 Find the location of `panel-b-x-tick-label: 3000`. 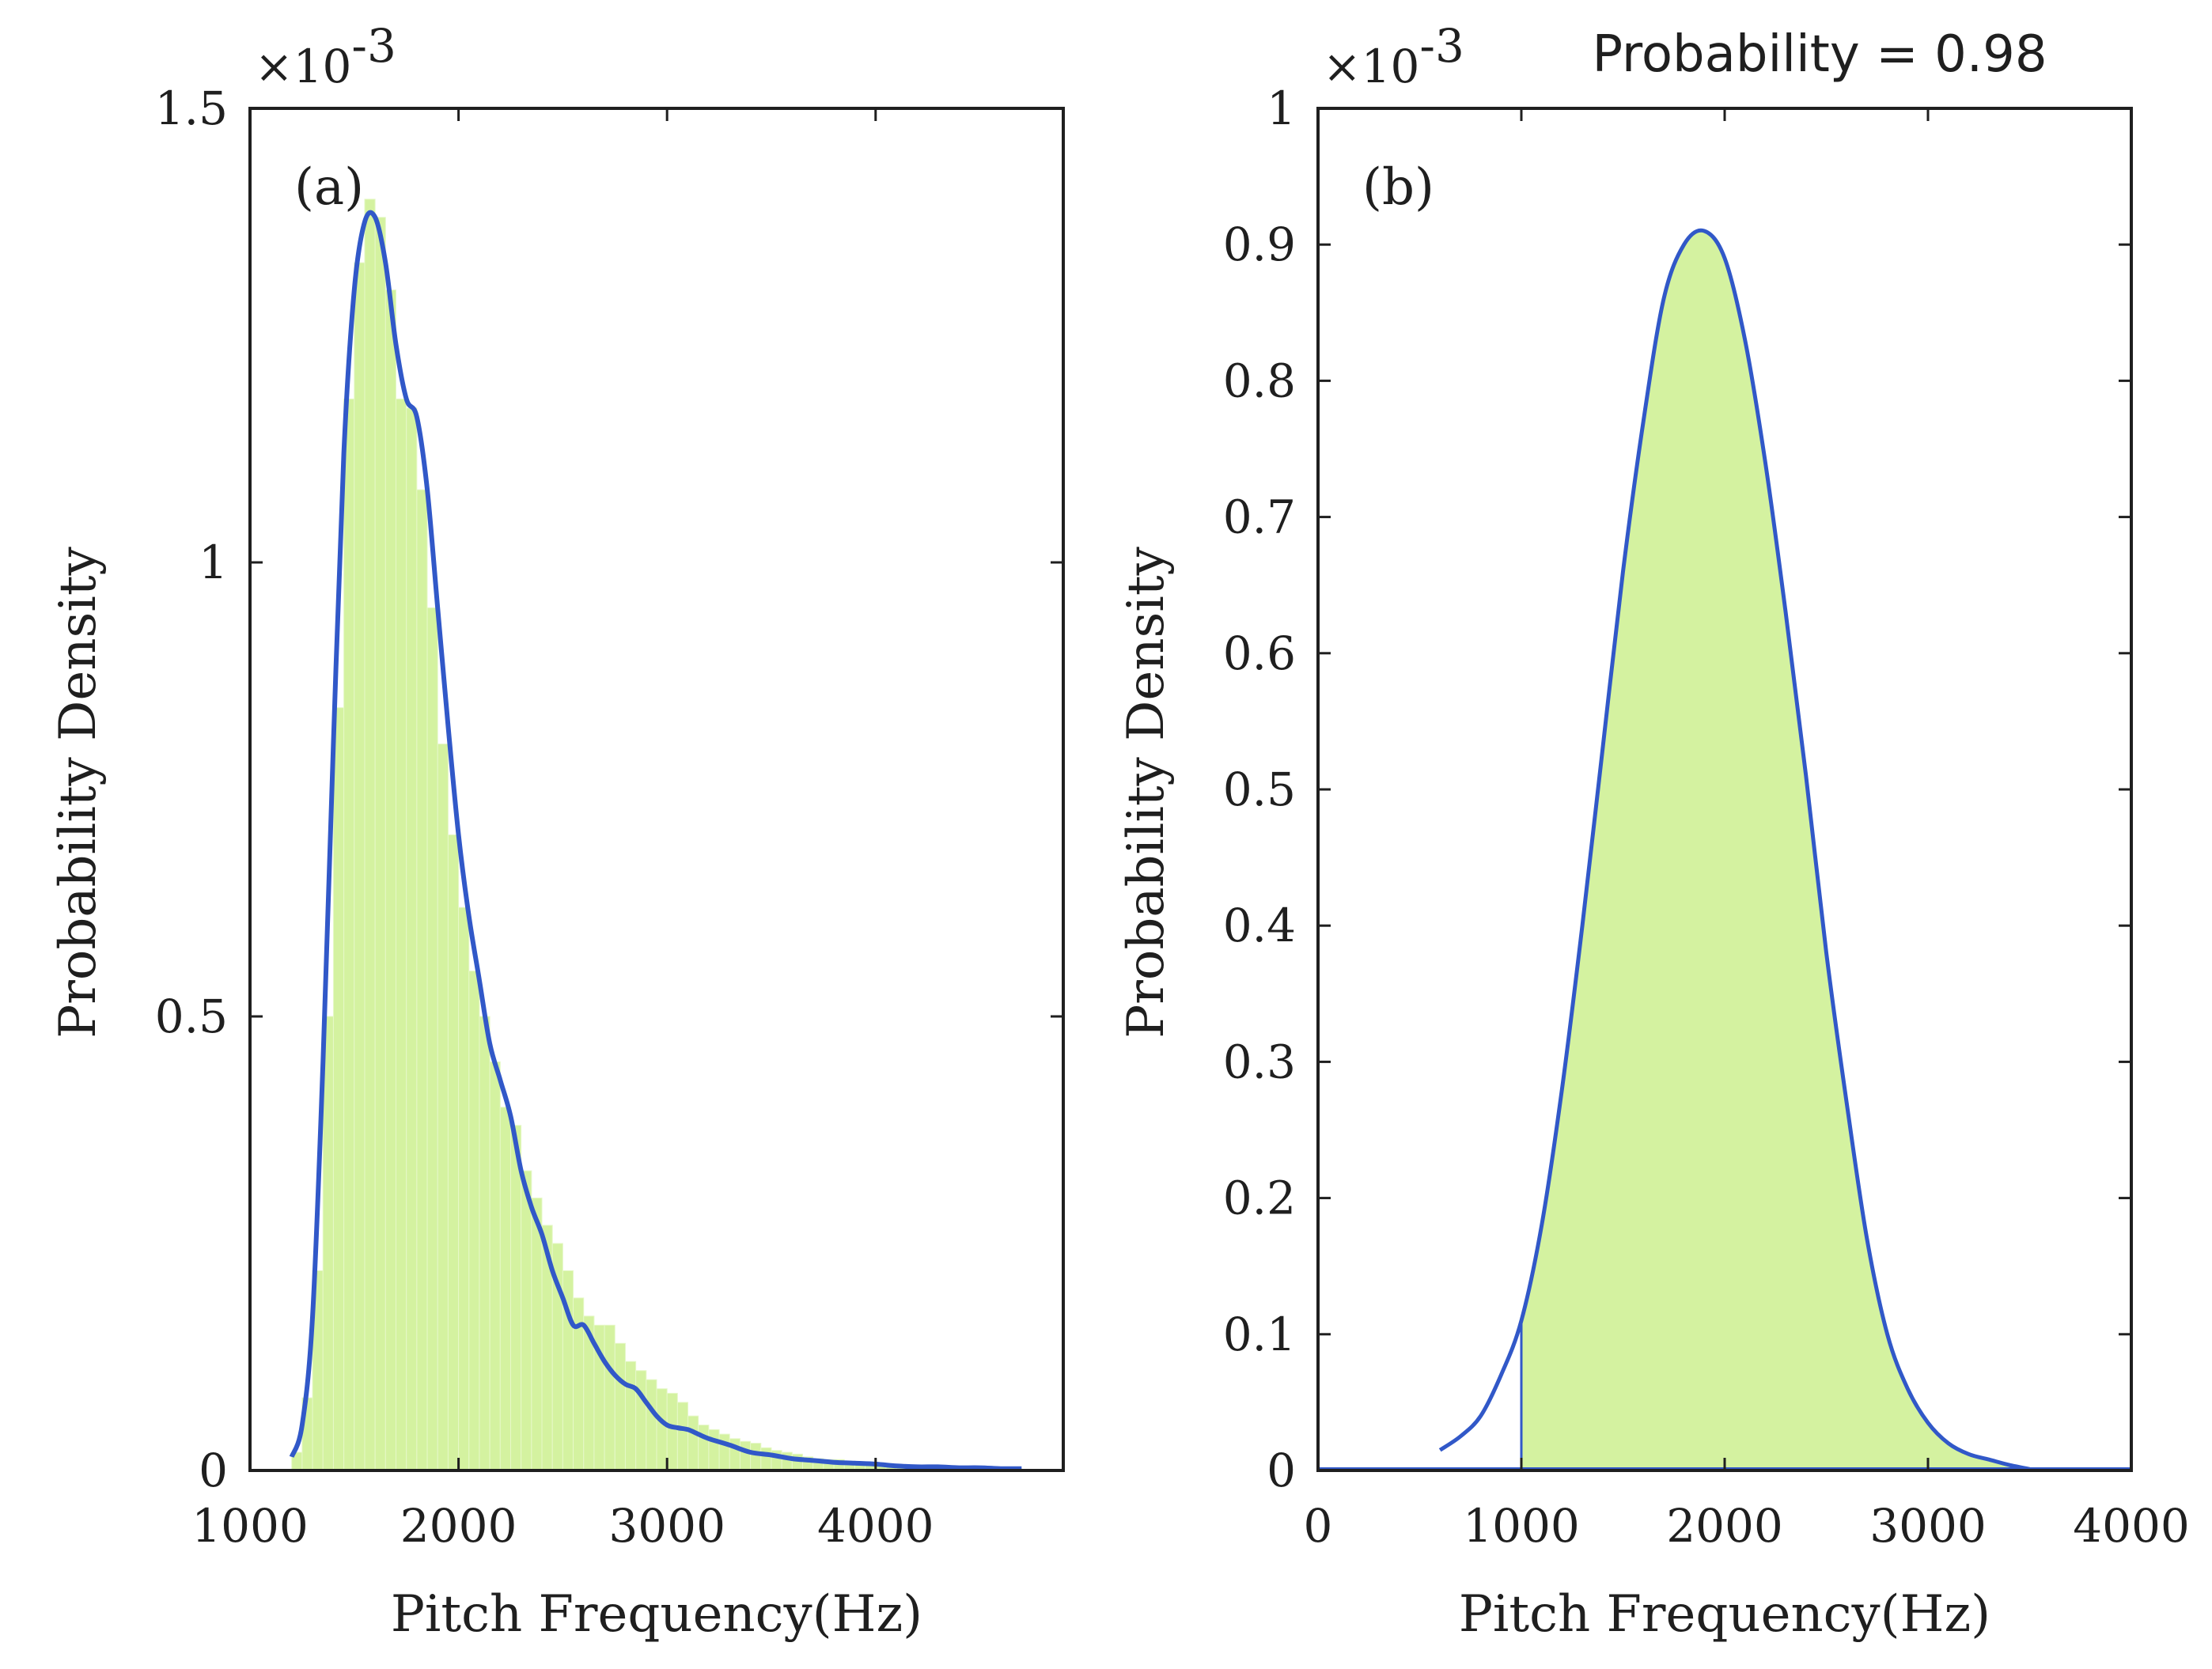

panel-b-x-tick-label: 3000 is located at coordinates (1928, 1526).